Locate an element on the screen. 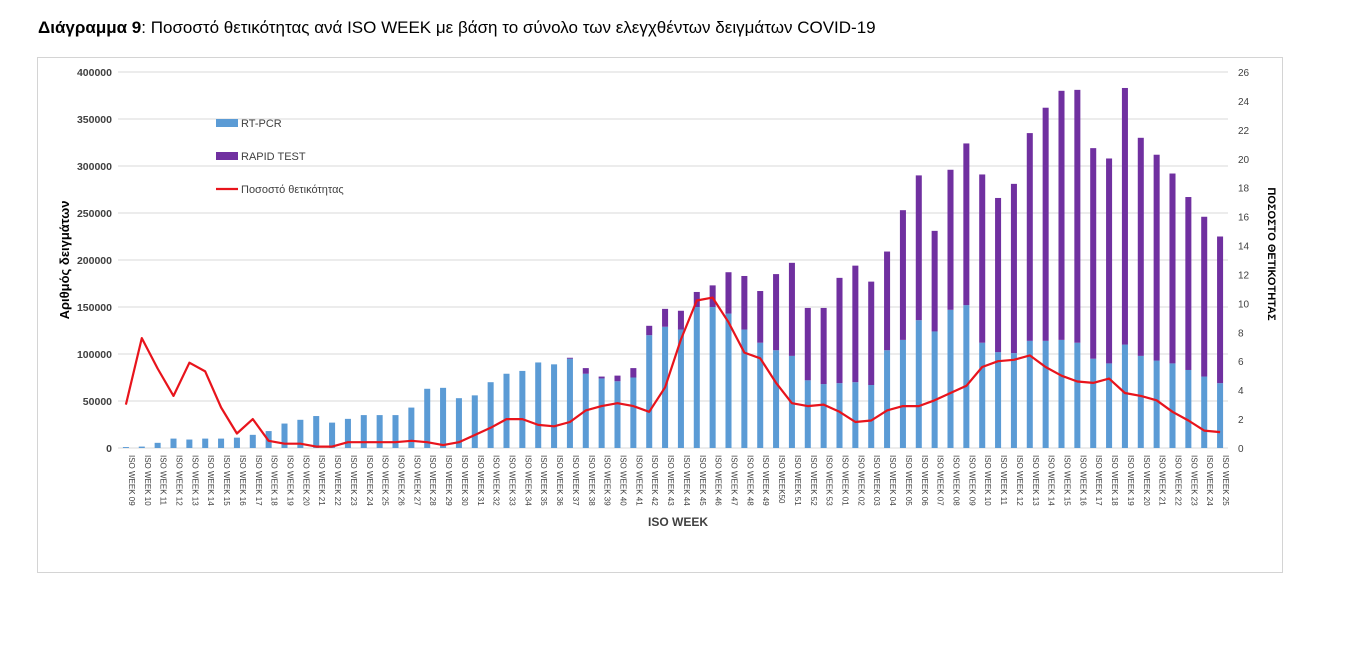 The width and height of the screenshot is (1352, 660). x-tick-label: ISO WEEK 53 is located at coordinates (829, 480).